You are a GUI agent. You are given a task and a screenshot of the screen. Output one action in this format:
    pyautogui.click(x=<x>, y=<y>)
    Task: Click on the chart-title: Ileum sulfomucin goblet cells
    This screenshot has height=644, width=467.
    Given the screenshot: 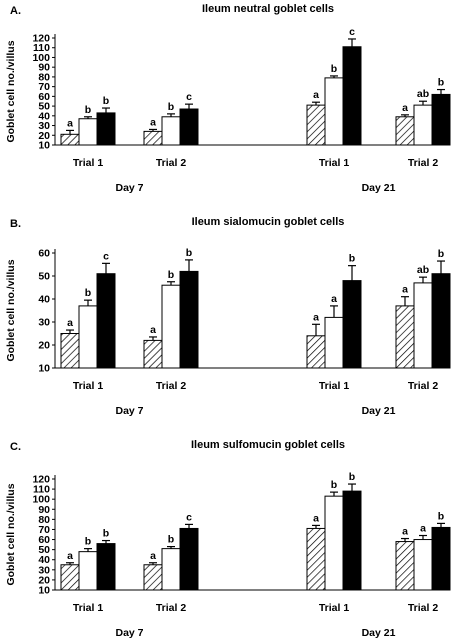 What is the action you would take?
    pyautogui.click(x=268, y=445)
    